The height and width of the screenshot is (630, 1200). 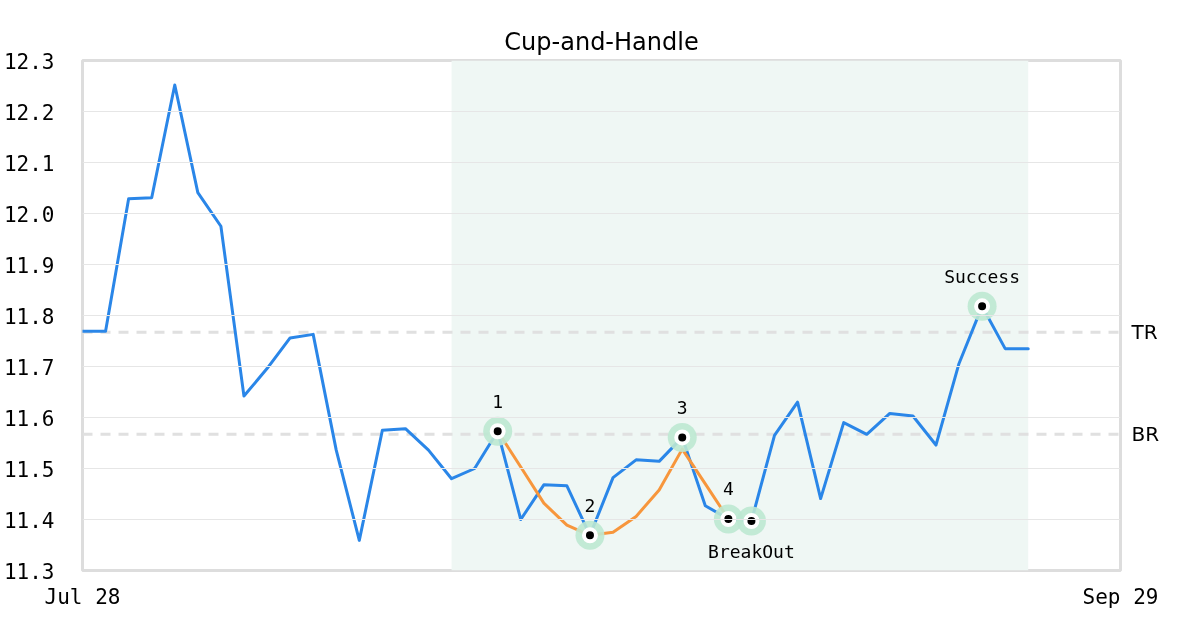 What do you see at coordinates (982, 276) in the screenshot?
I see `series-label: Success` at bounding box center [982, 276].